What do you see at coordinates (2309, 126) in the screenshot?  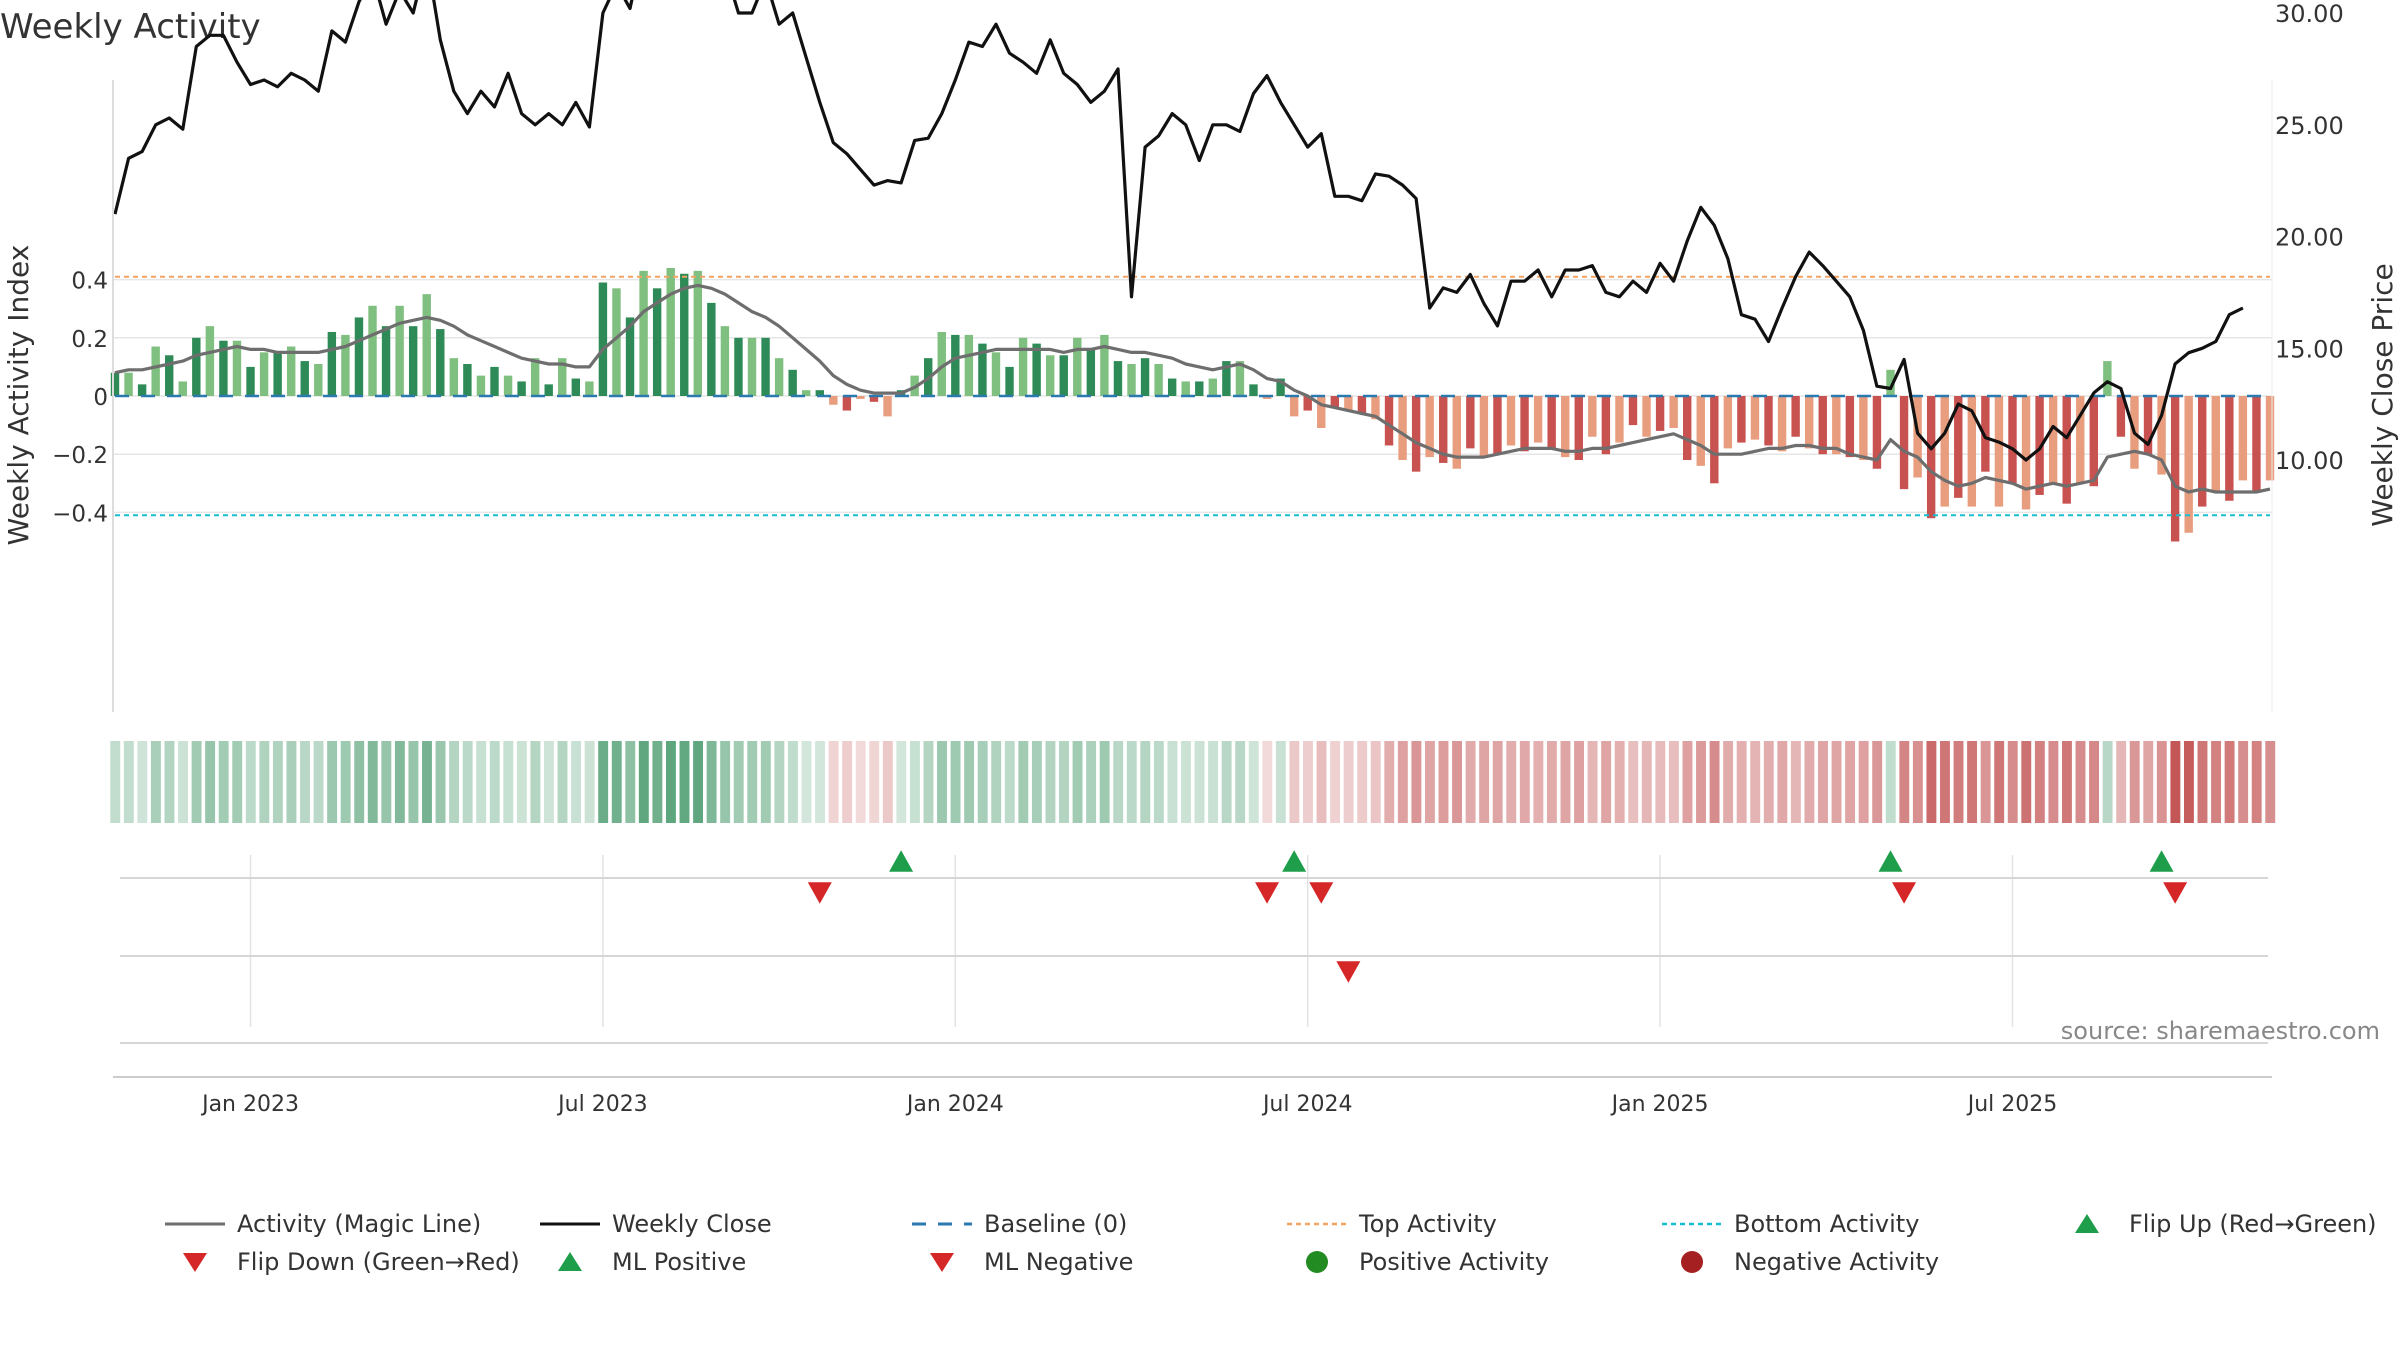 I see `y-tick-label-right: 25.00` at bounding box center [2309, 126].